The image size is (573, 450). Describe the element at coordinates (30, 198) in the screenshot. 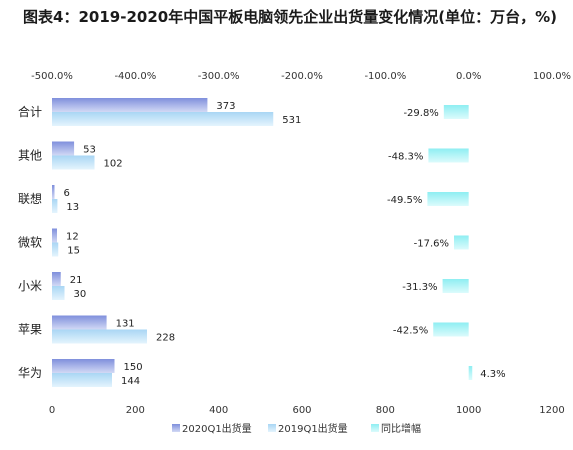

I see `category-label: 联想` at that location.